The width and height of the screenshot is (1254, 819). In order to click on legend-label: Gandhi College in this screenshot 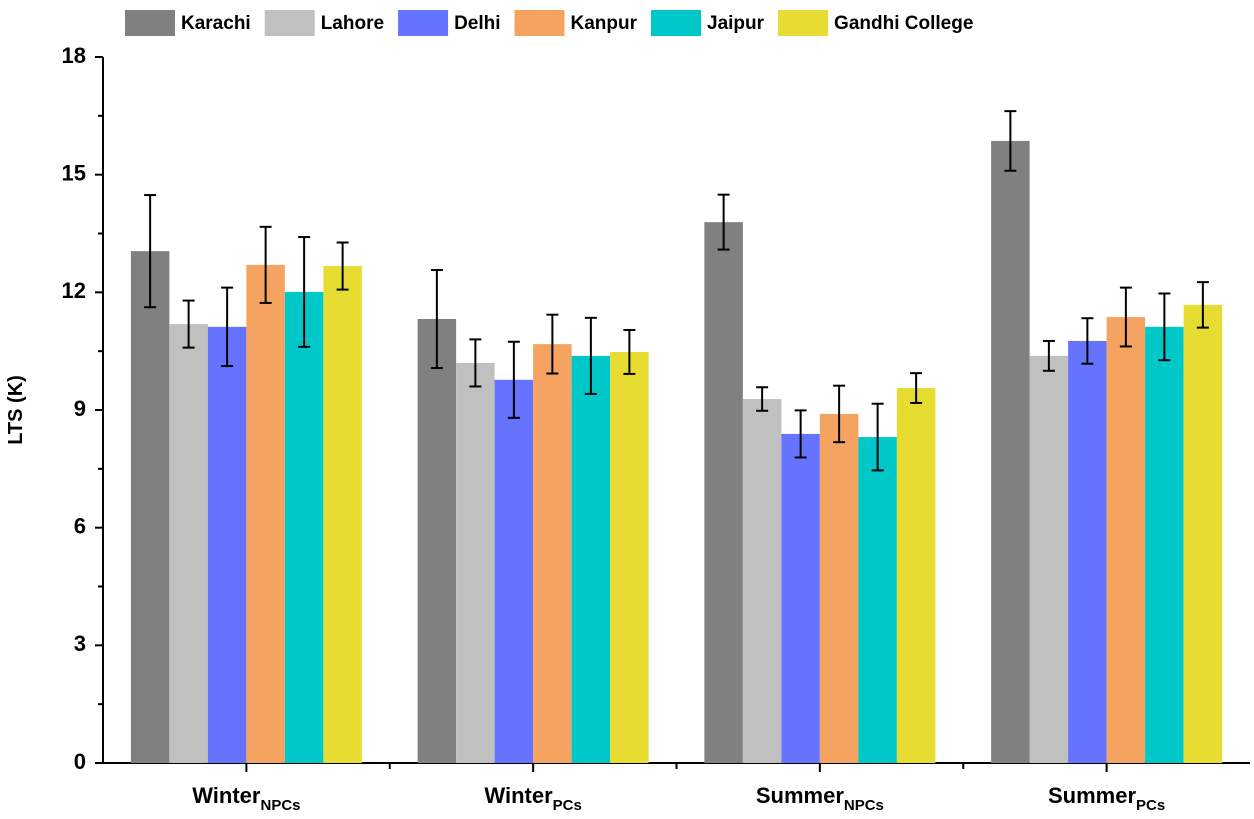, I will do `click(903, 23)`.